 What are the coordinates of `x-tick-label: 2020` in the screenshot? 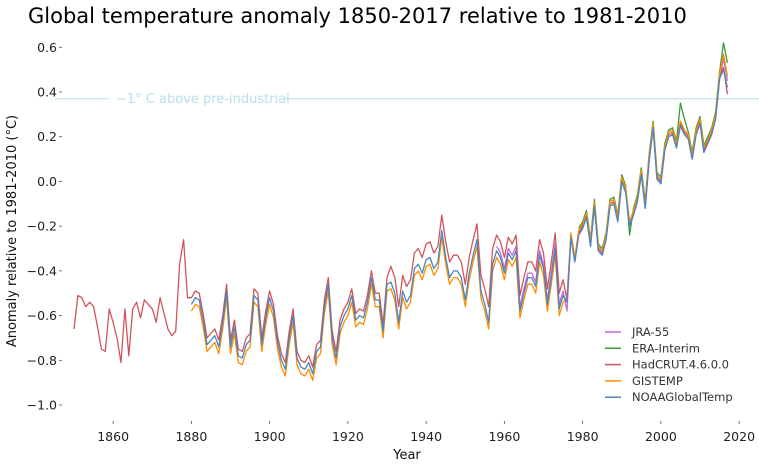 It's located at (739, 436).